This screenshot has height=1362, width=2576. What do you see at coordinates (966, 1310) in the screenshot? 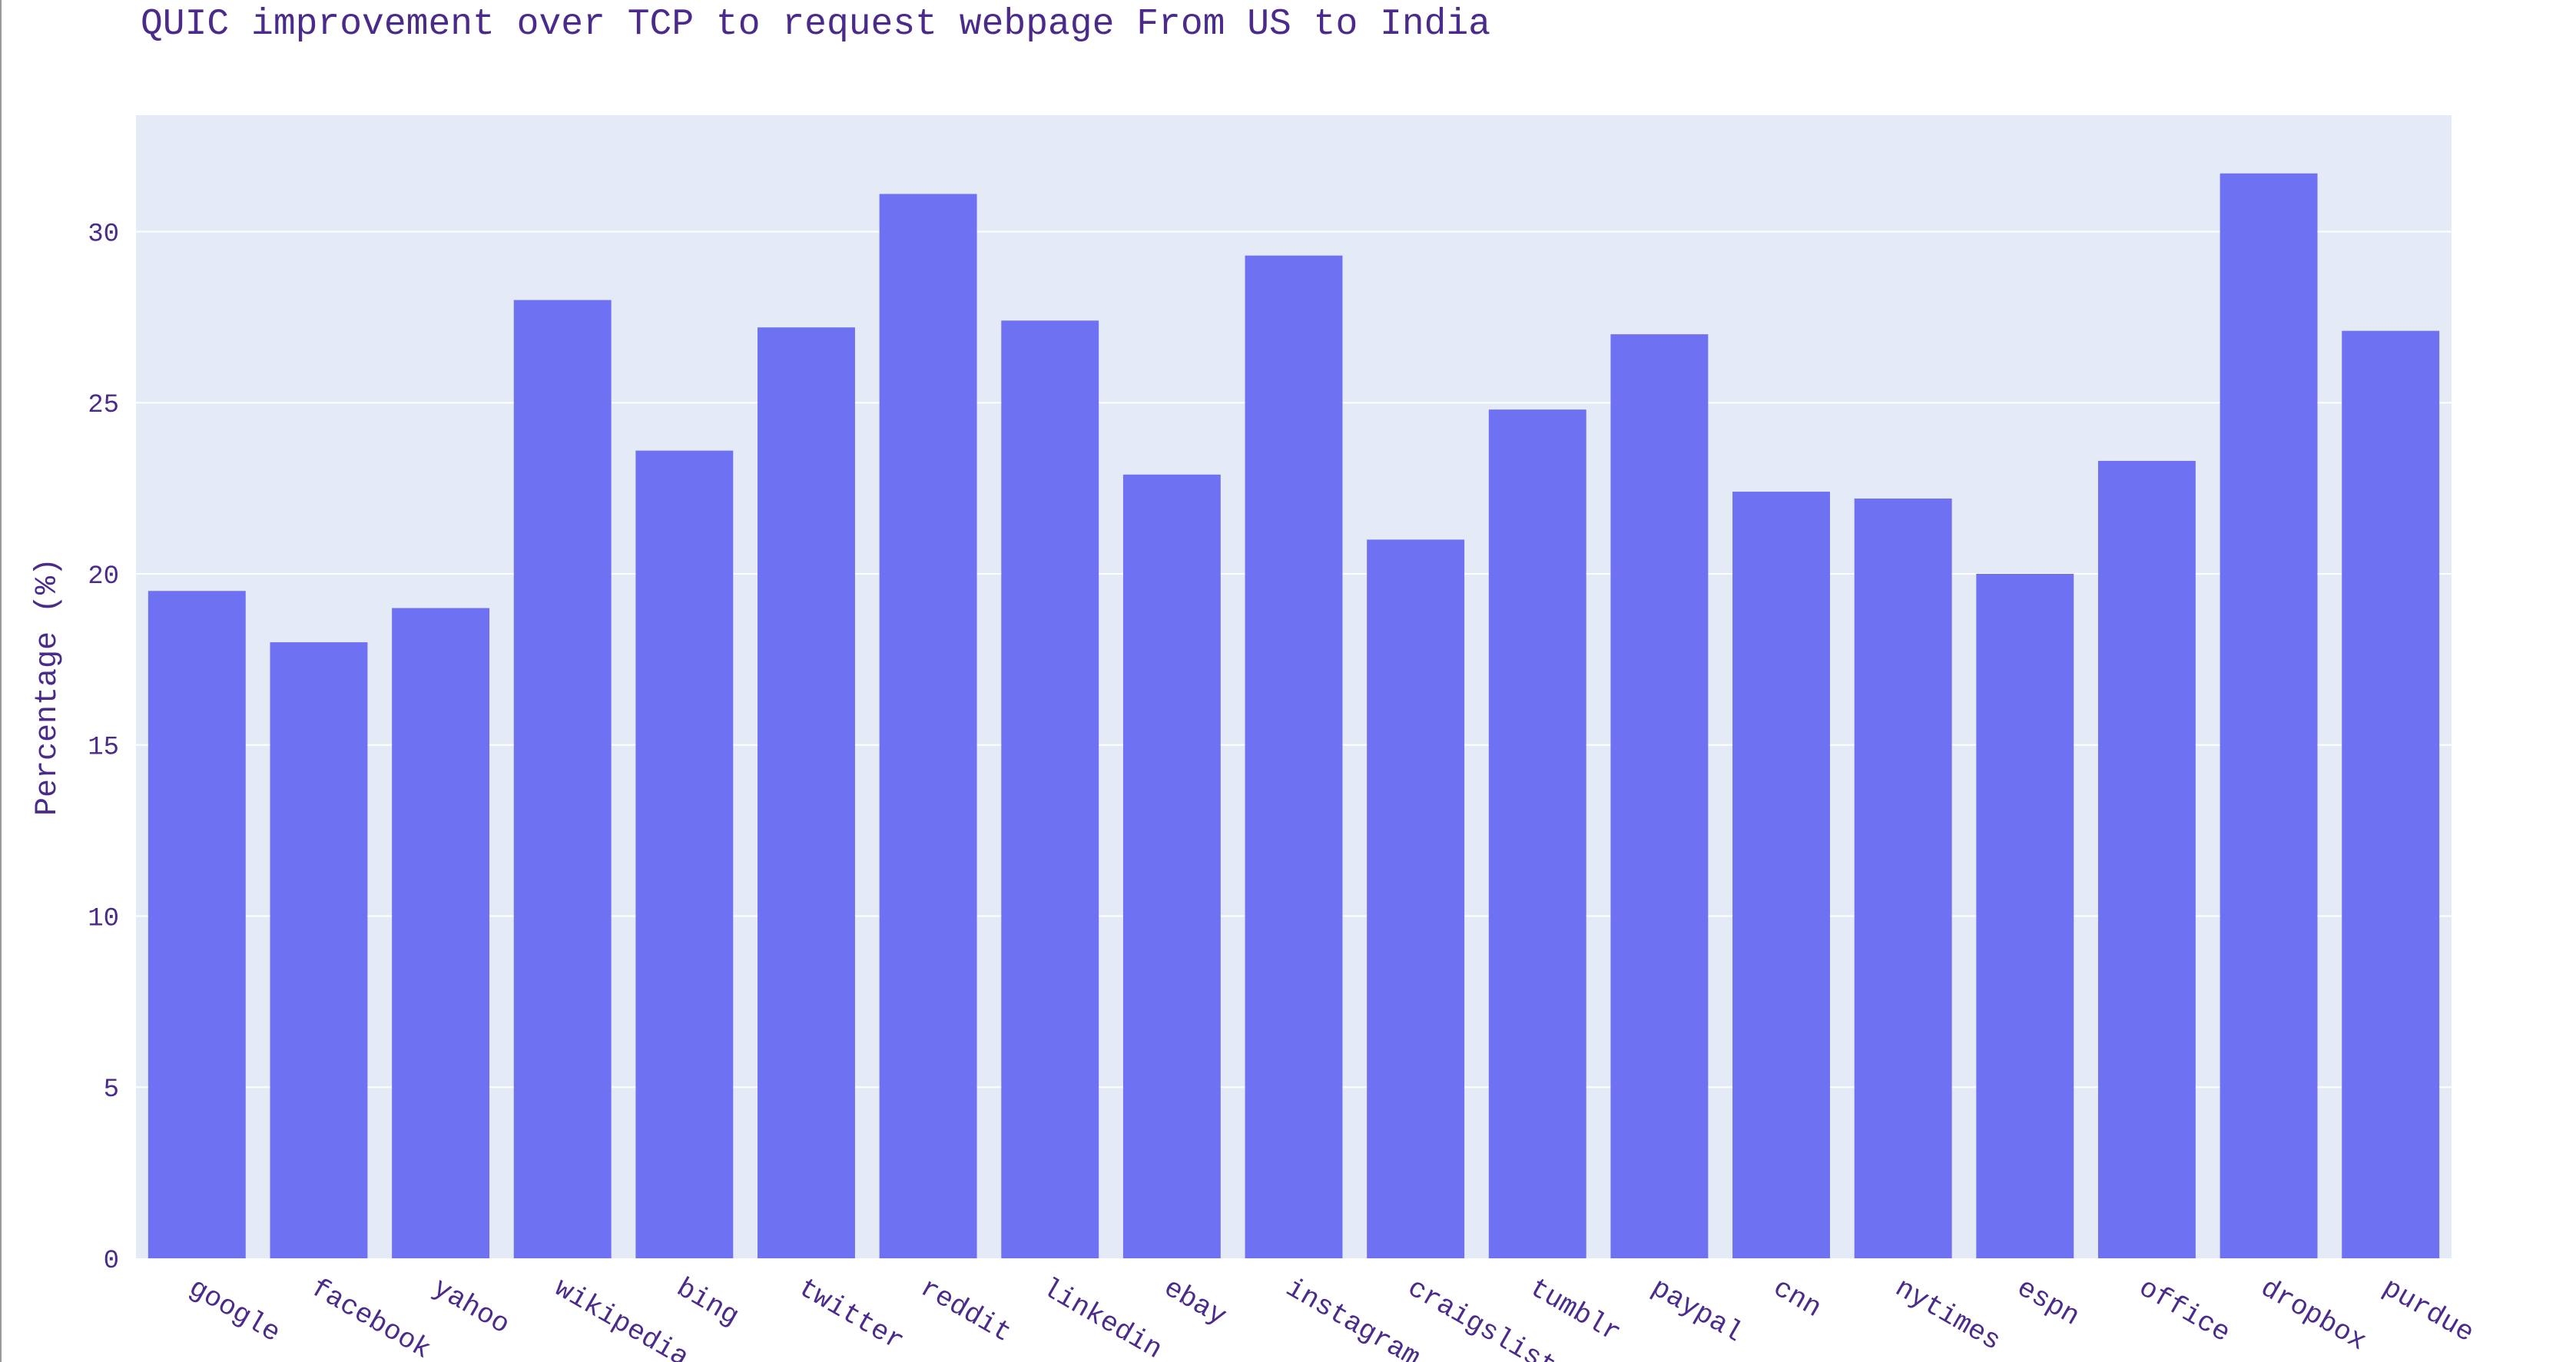
I see `x-tick-label-reddit: reddit` at bounding box center [966, 1310].